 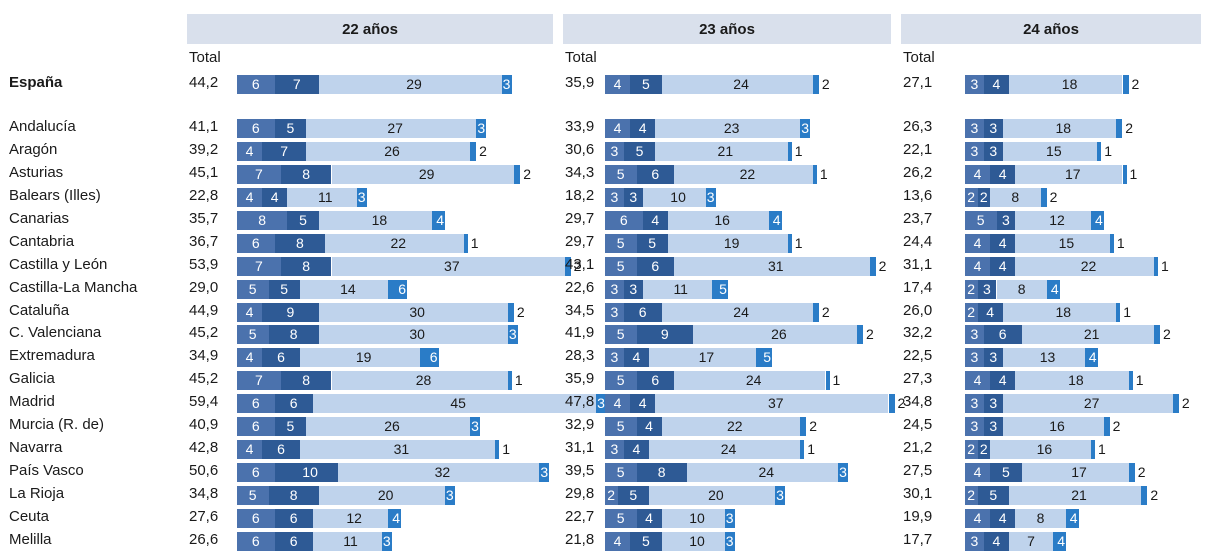 I want to click on data-label: 6, so click(x=255, y=517).